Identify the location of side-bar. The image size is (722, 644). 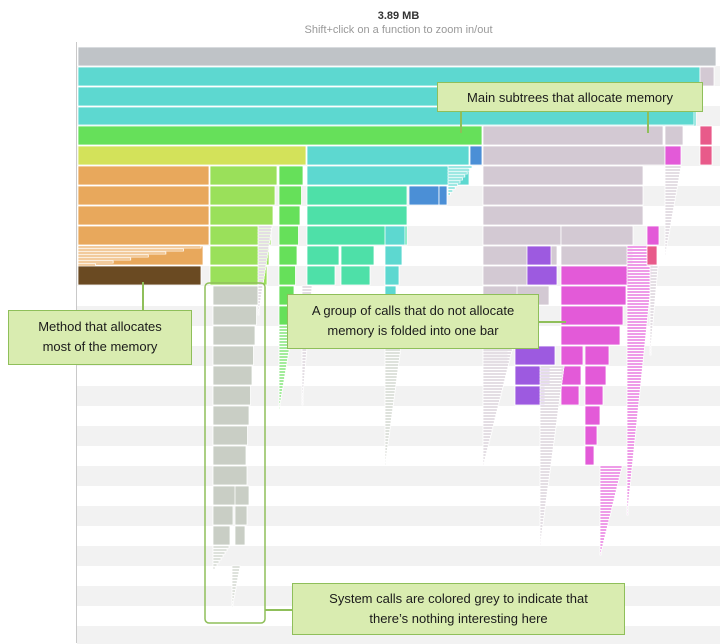
(707, 76).